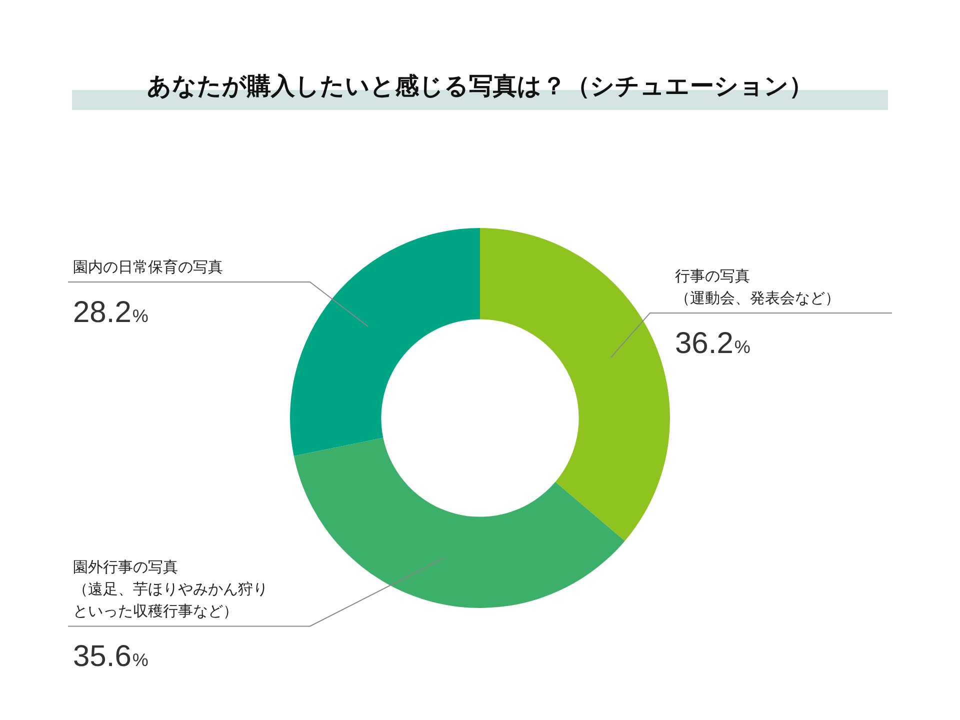 The width and height of the screenshot is (960, 720). What do you see at coordinates (110, 657) in the screenshot?
I see `data-label: 35.6%` at bounding box center [110, 657].